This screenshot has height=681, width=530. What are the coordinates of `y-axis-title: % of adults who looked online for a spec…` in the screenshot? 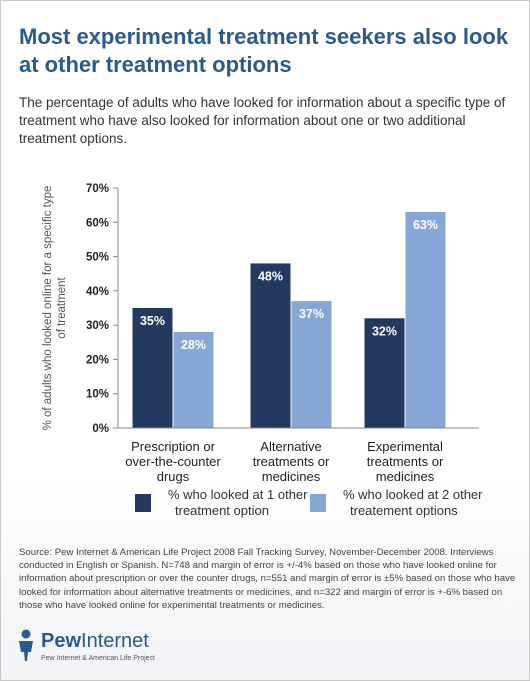 It's located at (55, 308).